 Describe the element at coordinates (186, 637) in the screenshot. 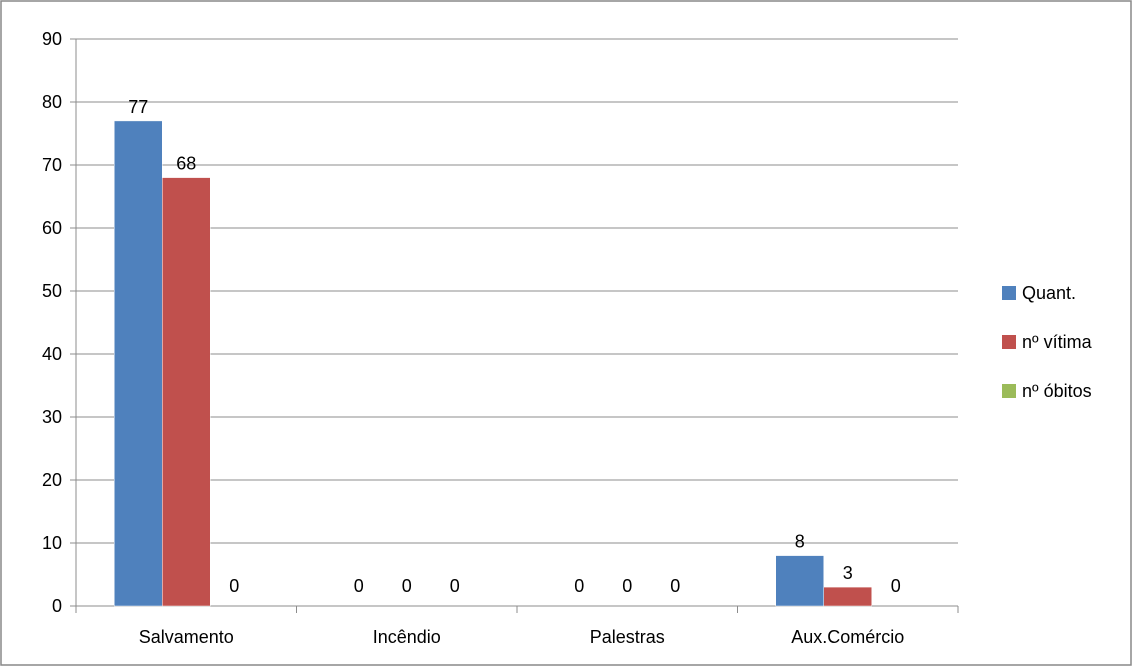

I see `x-tick-label: Salvamento` at that location.